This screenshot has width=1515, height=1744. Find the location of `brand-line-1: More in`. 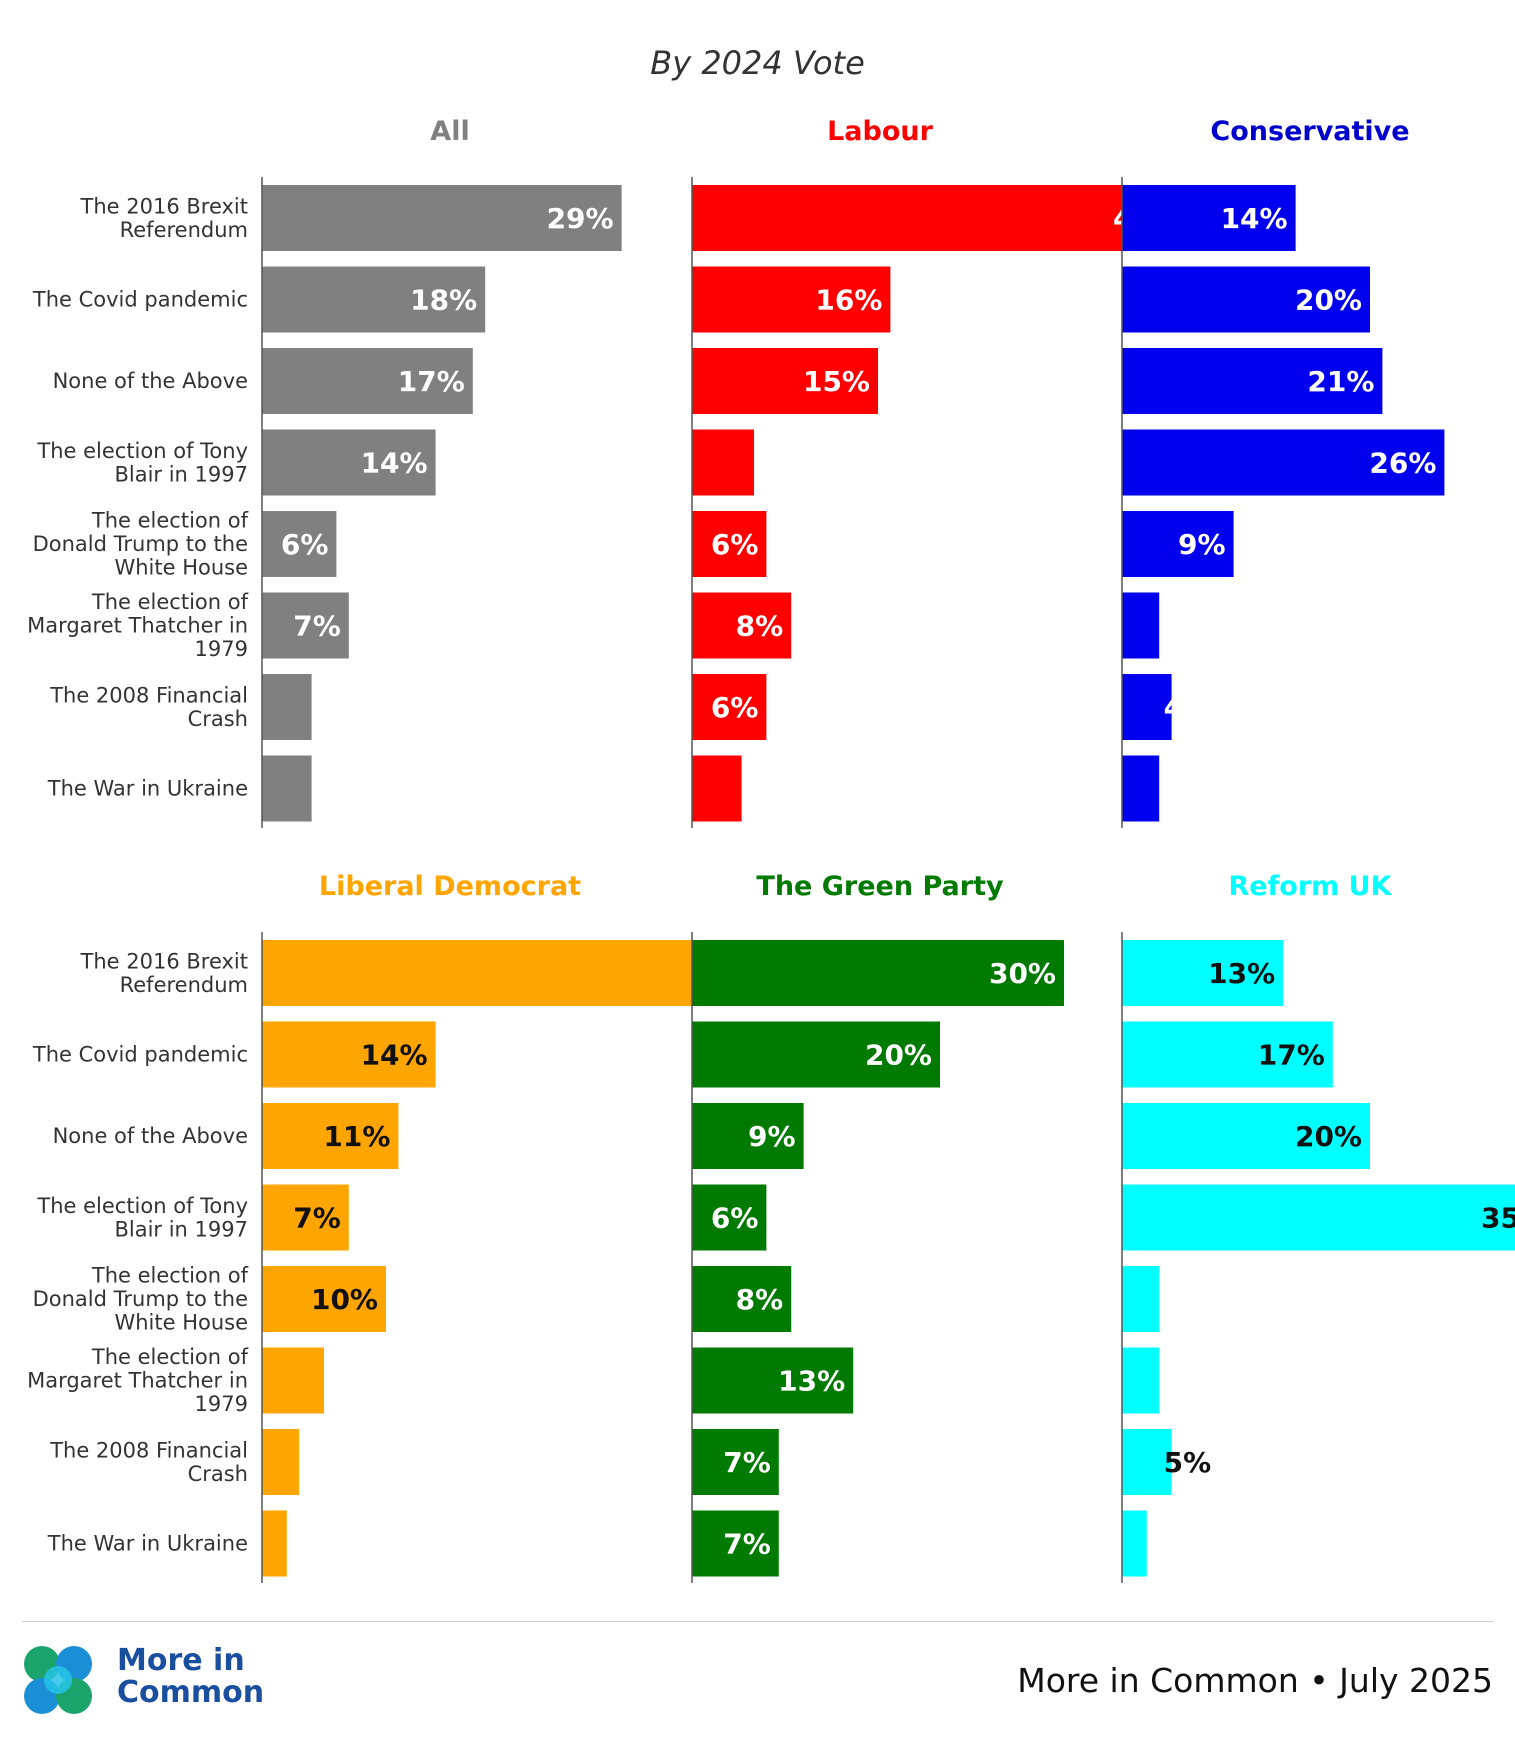

brand-line-1: More in is located at coordinates (181, 1660).